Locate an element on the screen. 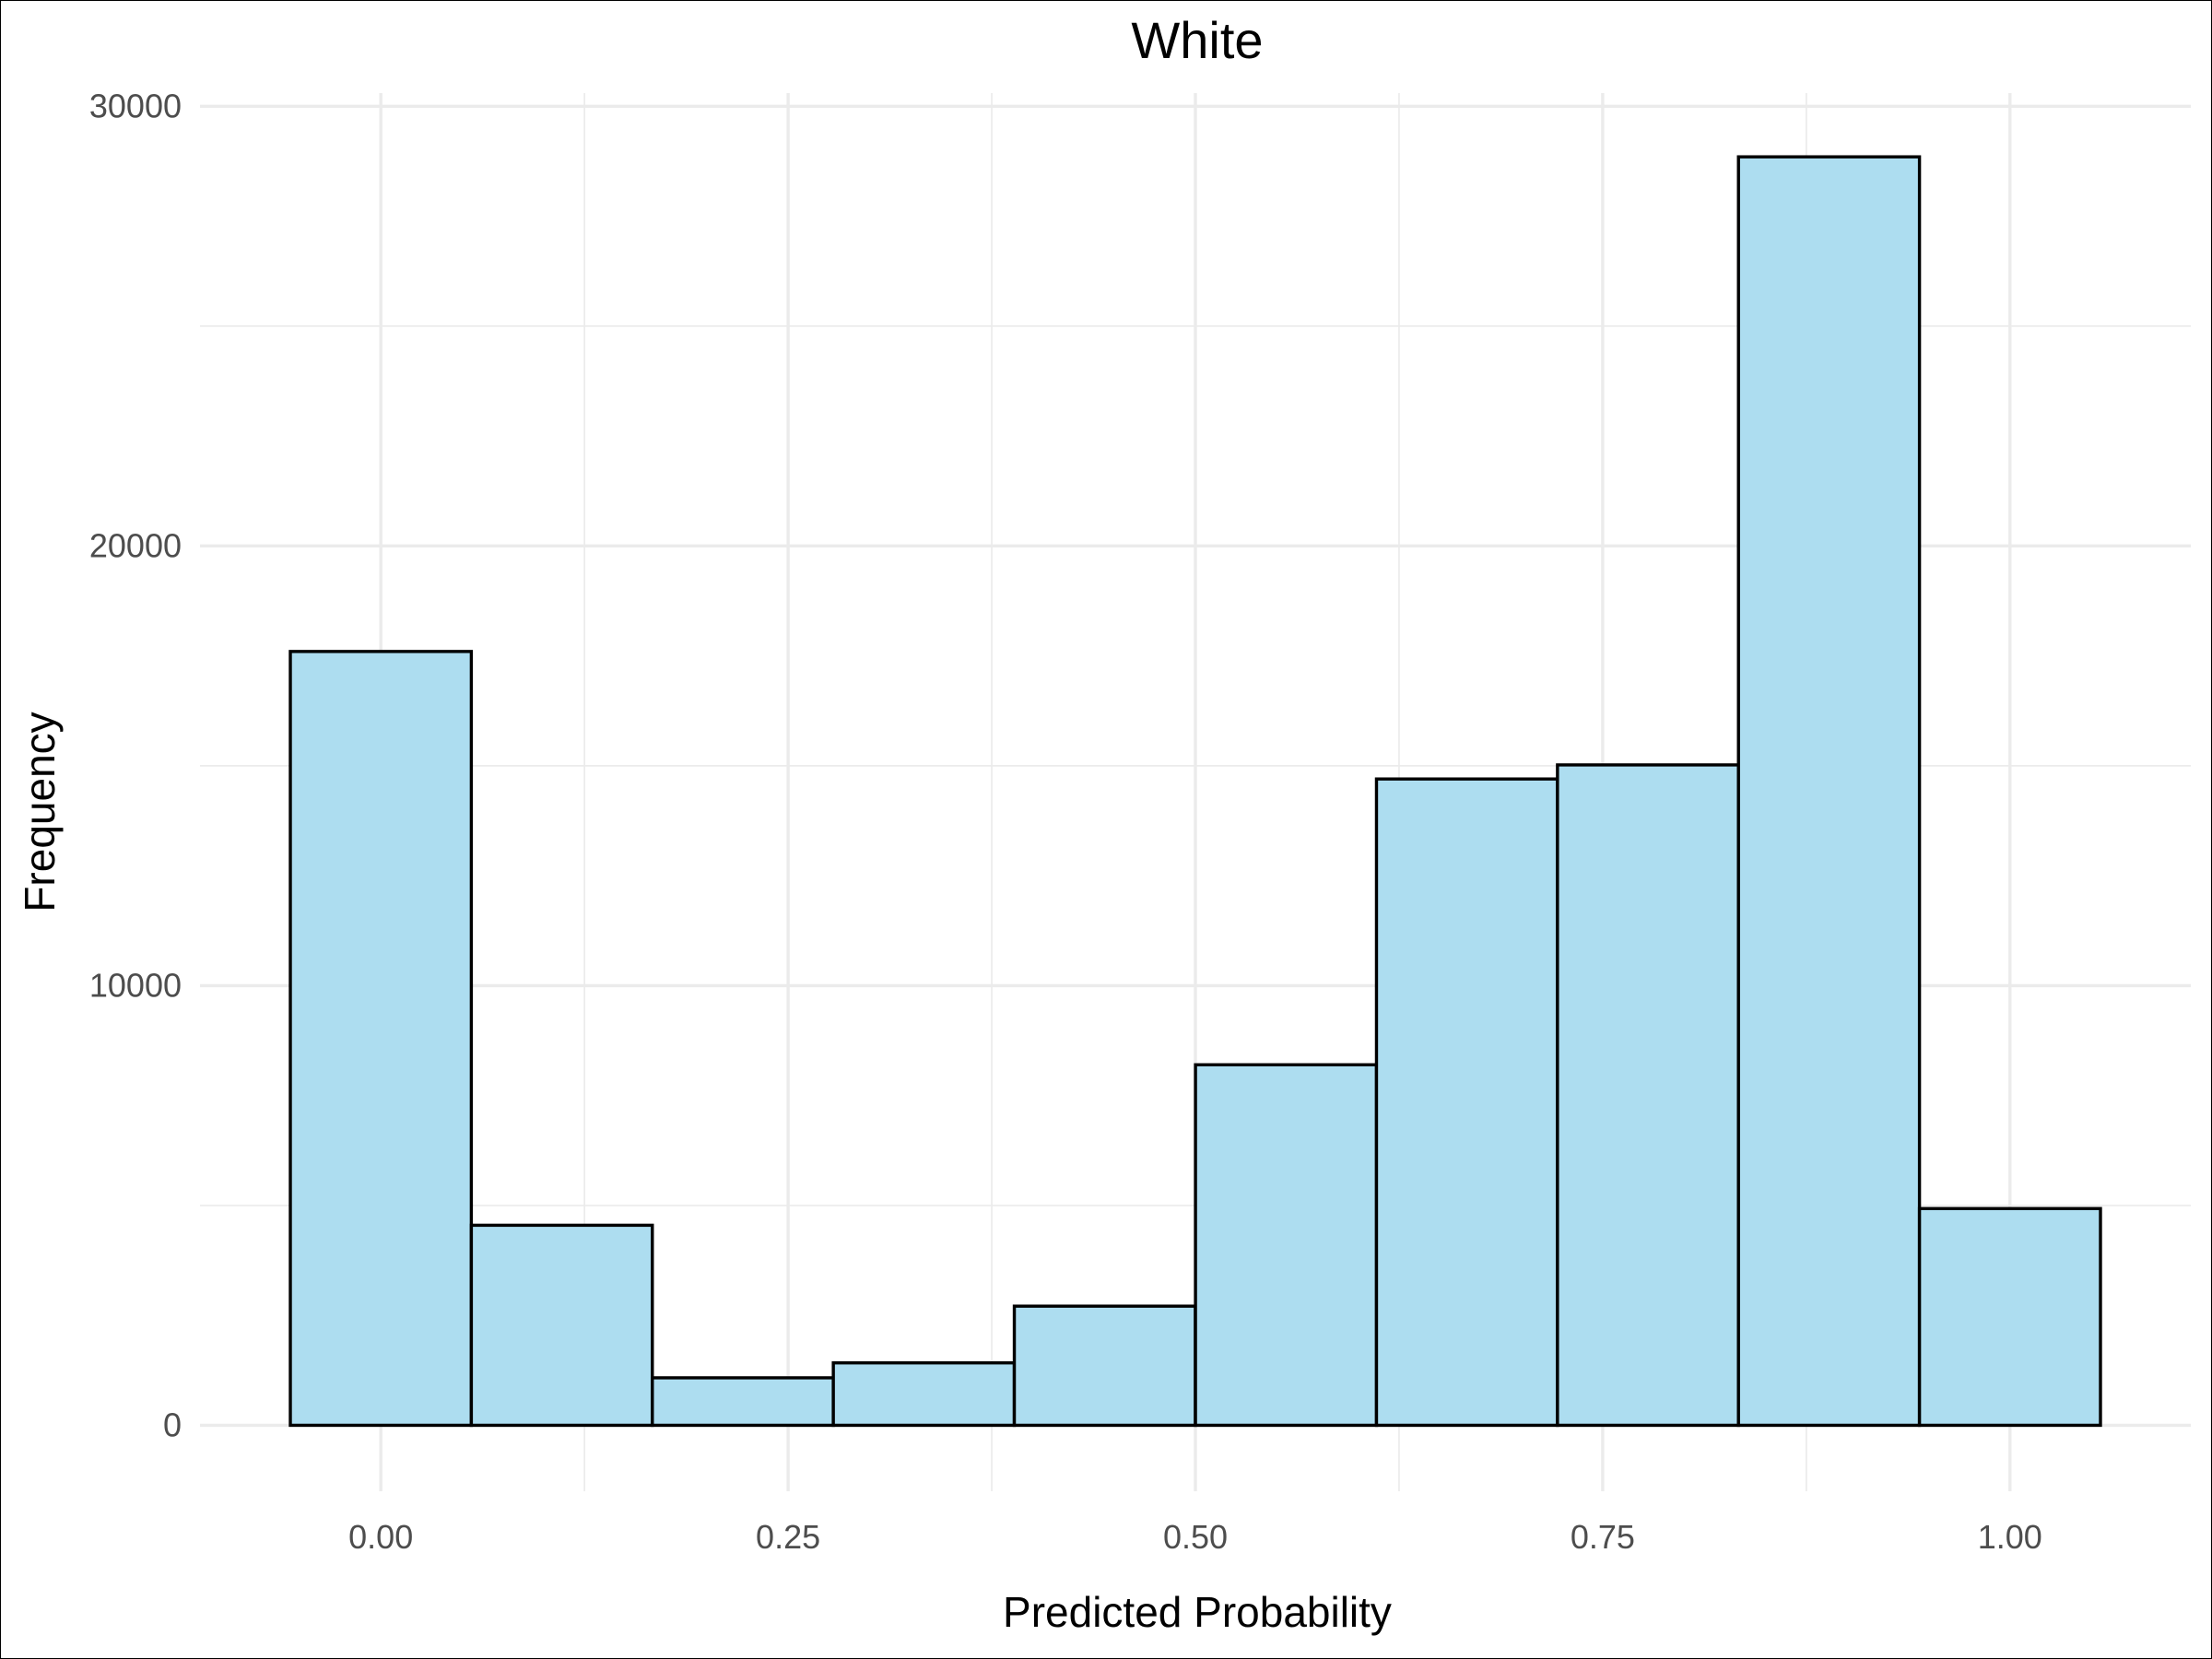  x-tick-label: 1.00 is located at coordinates (2010, 1537).